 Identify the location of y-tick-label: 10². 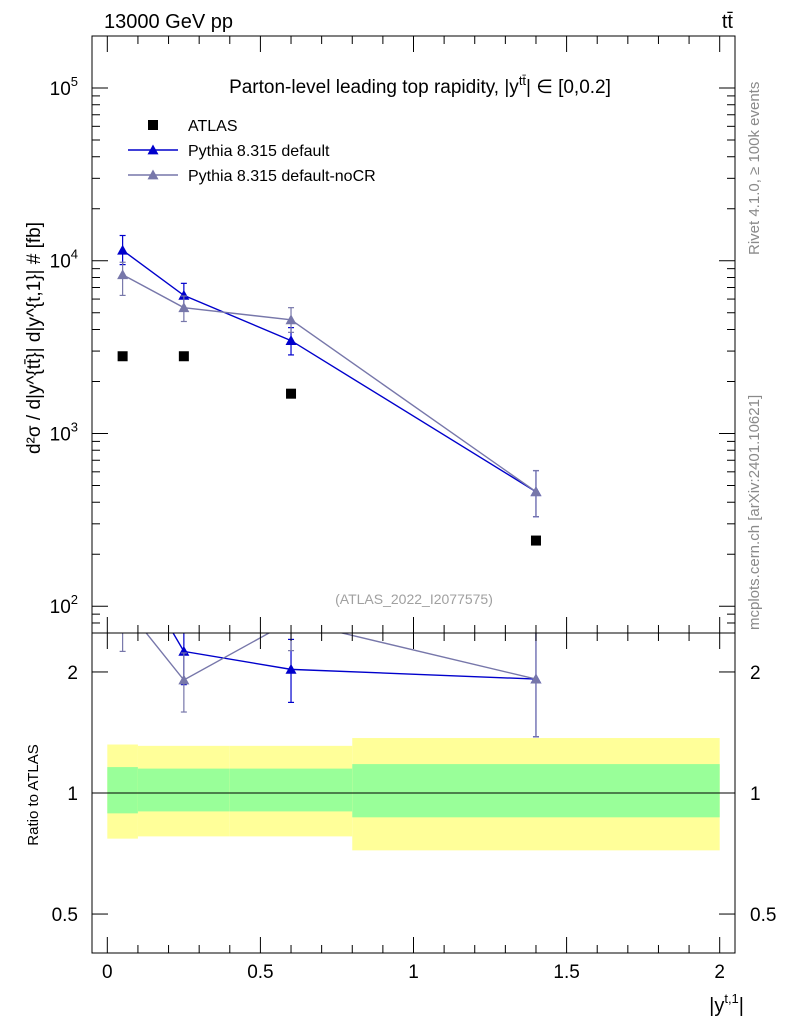
(64, 605).